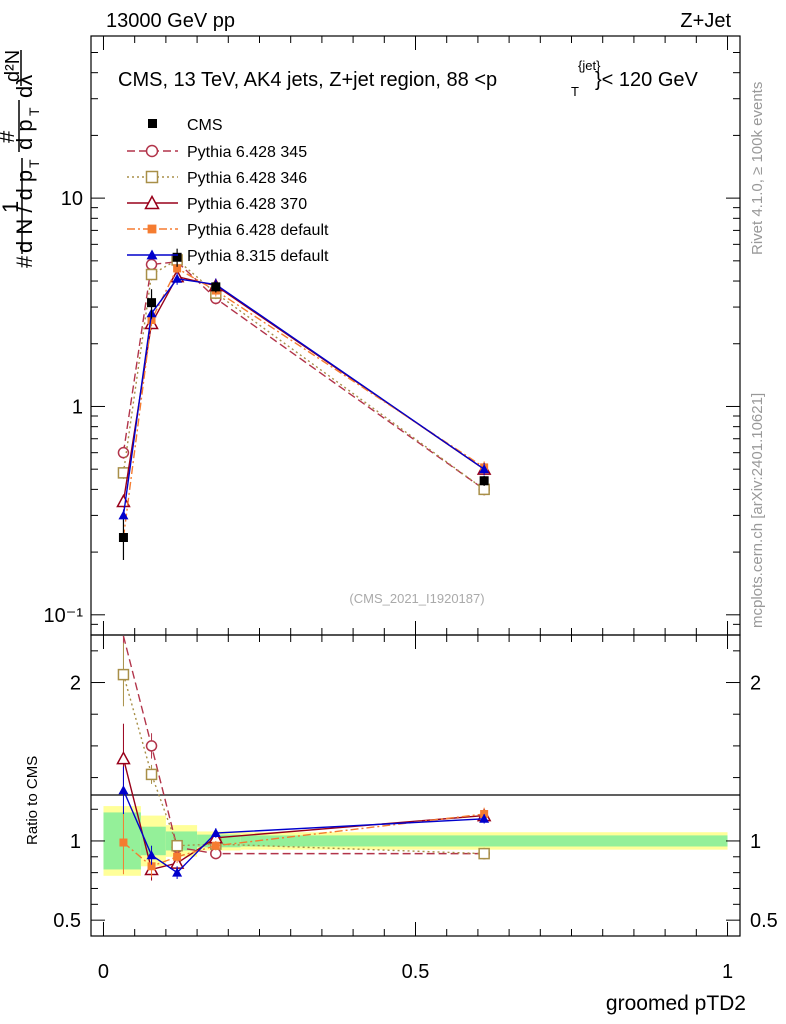 Image resolution: width=786 pixels, height=1024 pixels. What do you see at coordinates (9, 136) in the screenshot?
I see `y-title-hash-2: #` at bounding box center [9, 136].